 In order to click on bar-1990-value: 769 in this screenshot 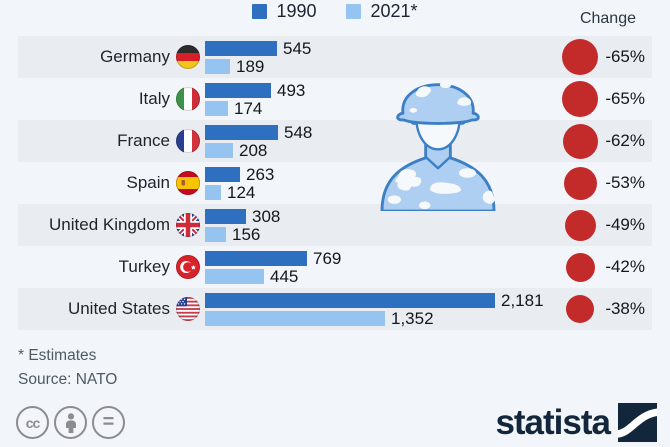, I will do `click(327, 258)`.